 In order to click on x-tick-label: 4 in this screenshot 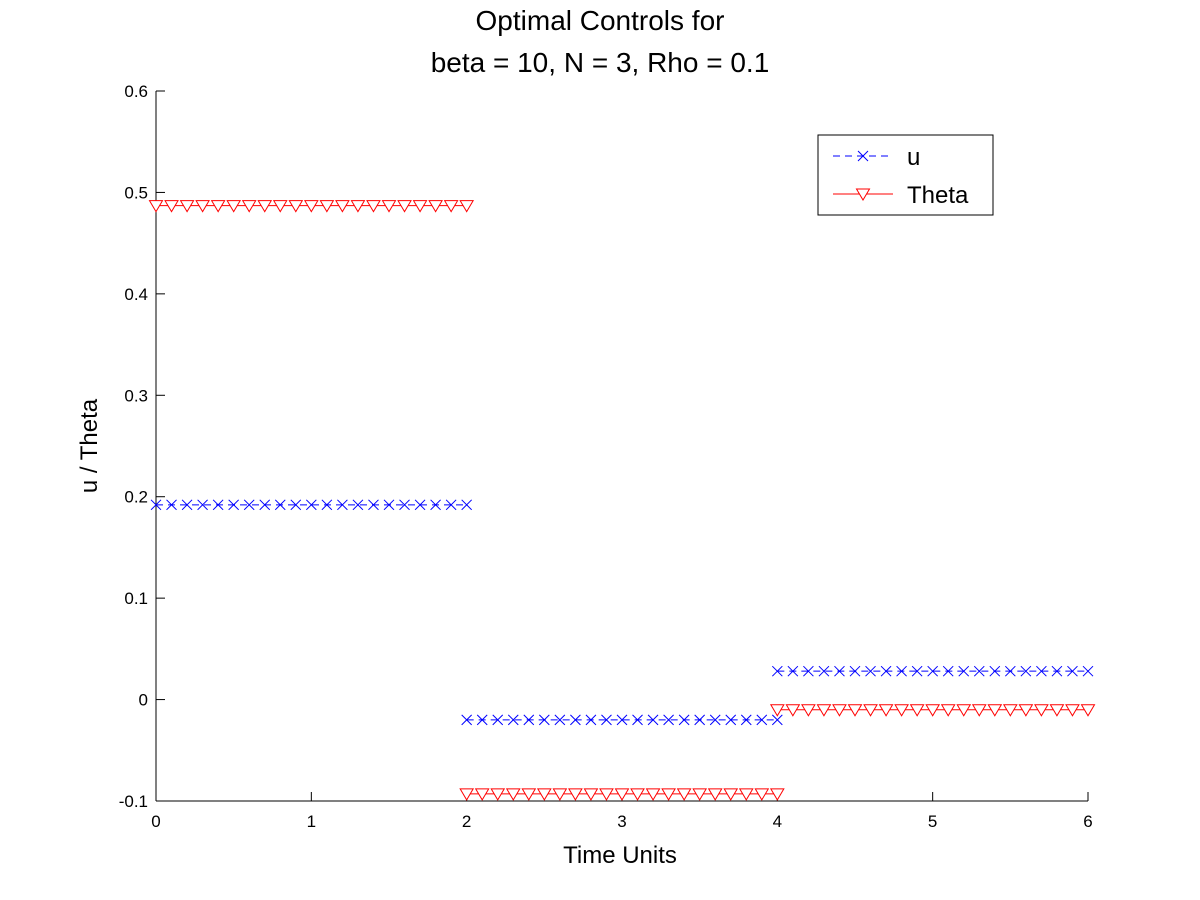, I will do `click(777, 821)`.